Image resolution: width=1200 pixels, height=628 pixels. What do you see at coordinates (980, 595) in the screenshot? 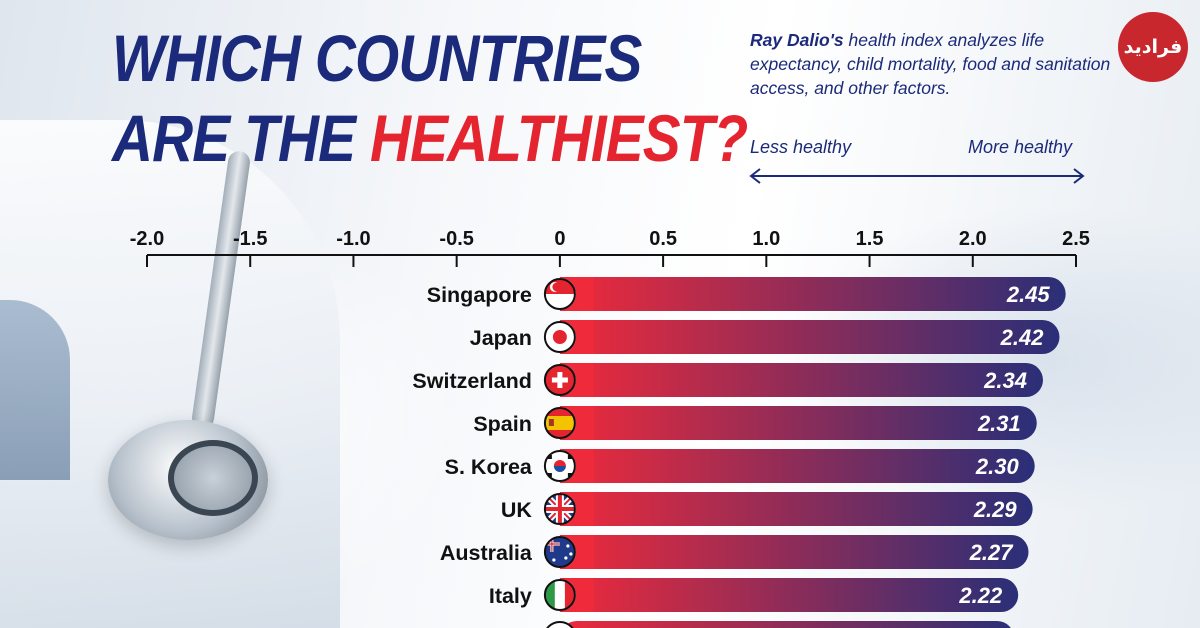
I see `value-label: 2.22` at bounding box center [980, 595].